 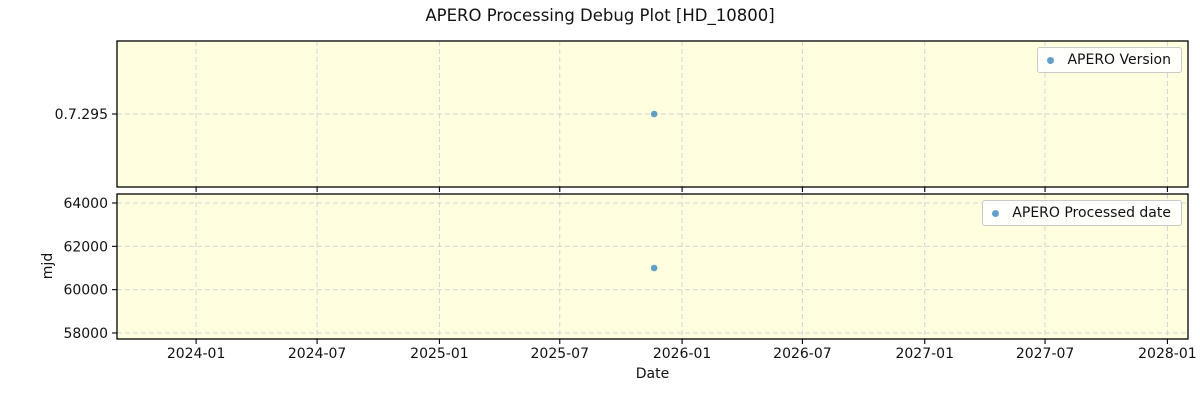 I want to click on x-tick-label: 2025-01, so click(x=439, y=354).